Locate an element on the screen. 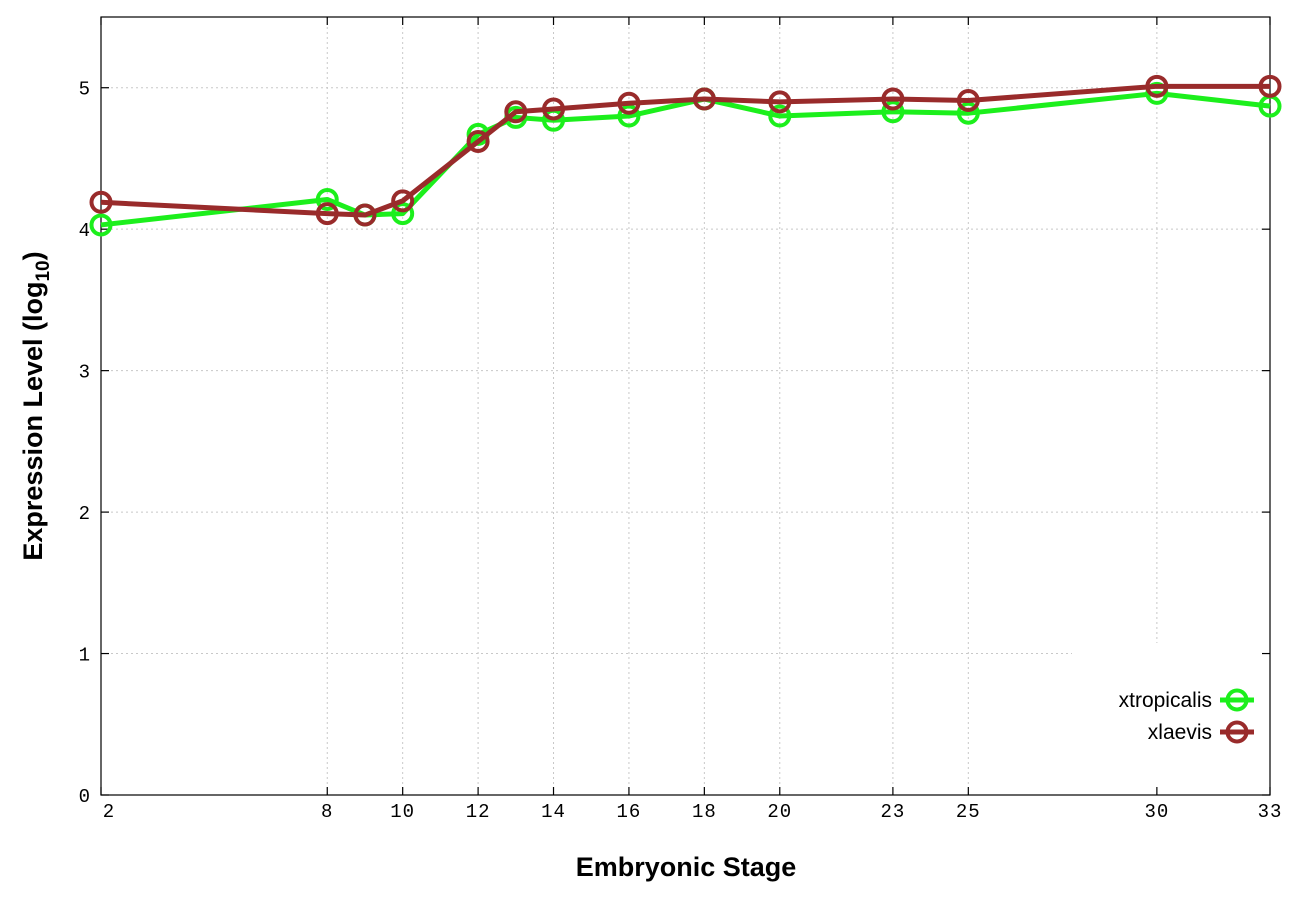 Image resolution: width=1296 pixels, height=907 pixels. legend-marker-xlaevis is located at coordinates (1237, 732).